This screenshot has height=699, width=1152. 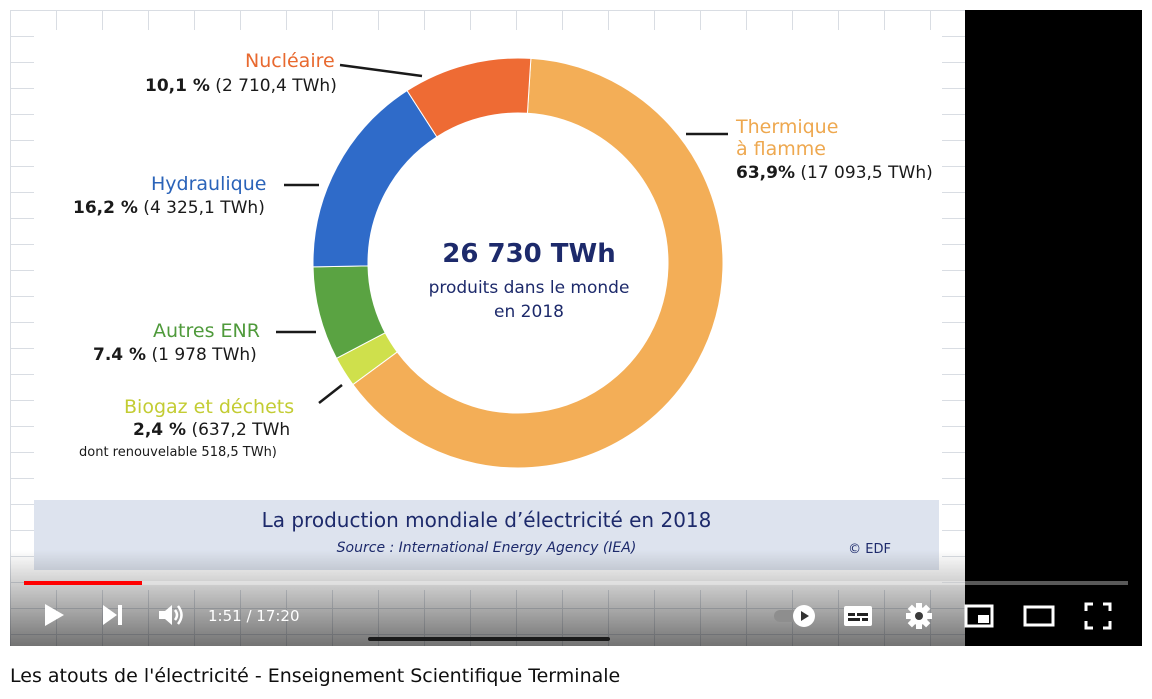 I want to click on next-icon, so click(x=112, y=615).